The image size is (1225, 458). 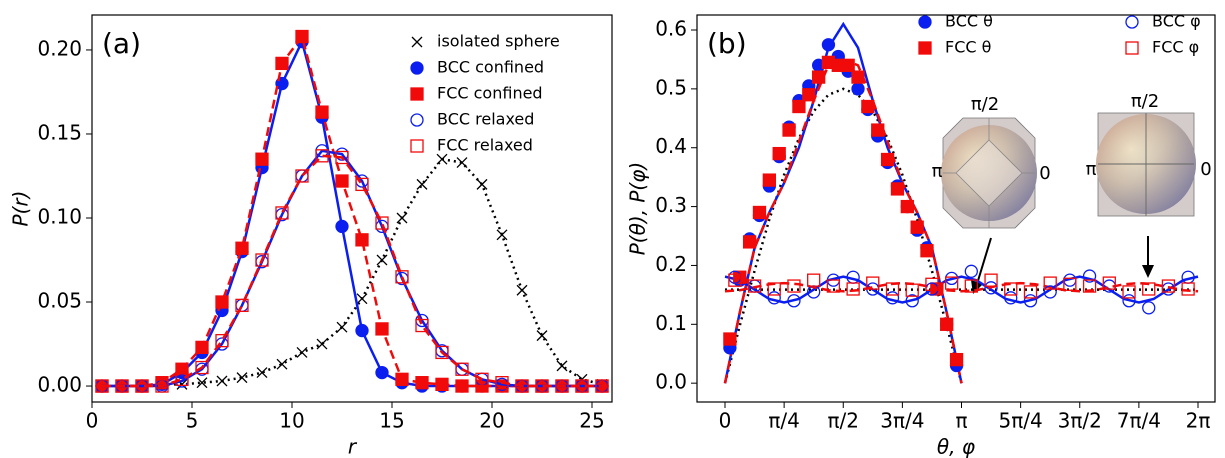 I want to click on x-tick-label: 3π/4, so click(x=902, y=421).